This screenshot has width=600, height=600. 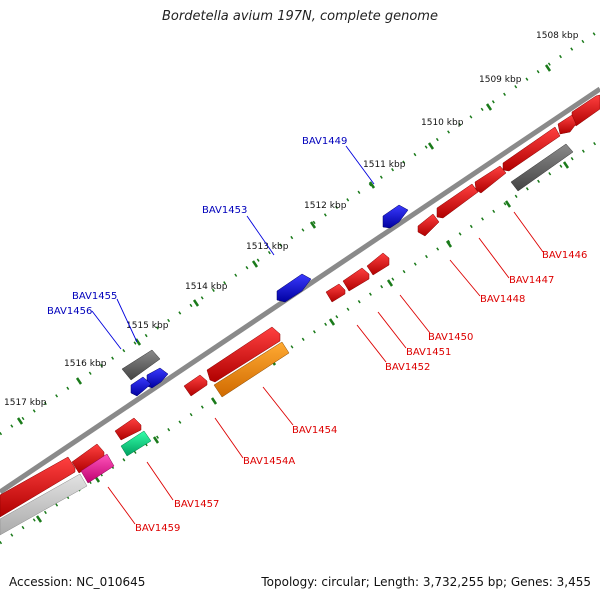 I want to click on cds-bav1447, so click(x=531, y=149).